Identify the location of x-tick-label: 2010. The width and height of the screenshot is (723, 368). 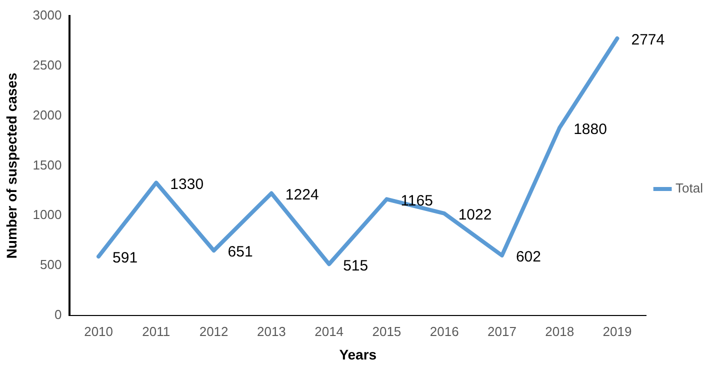
(98, 331).